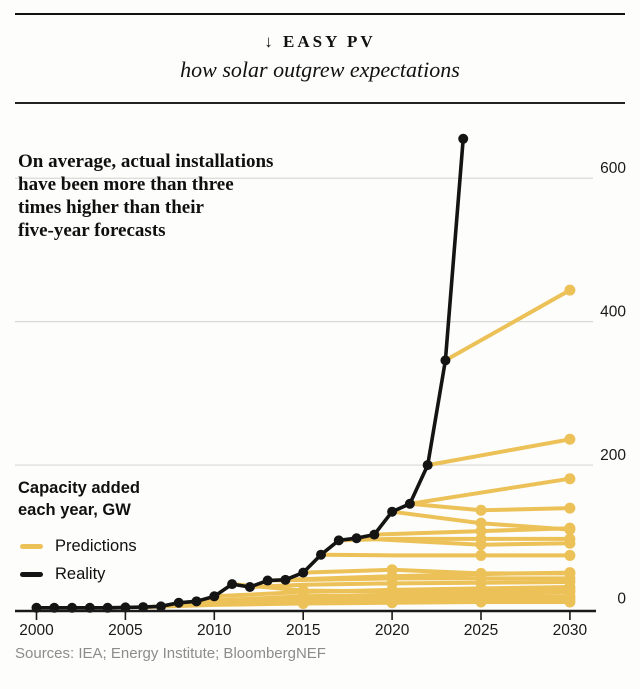 Image resolution: width=640 pixels, height=689 pixels. I want to click on legend-label: Predictions, so click(96, 545).